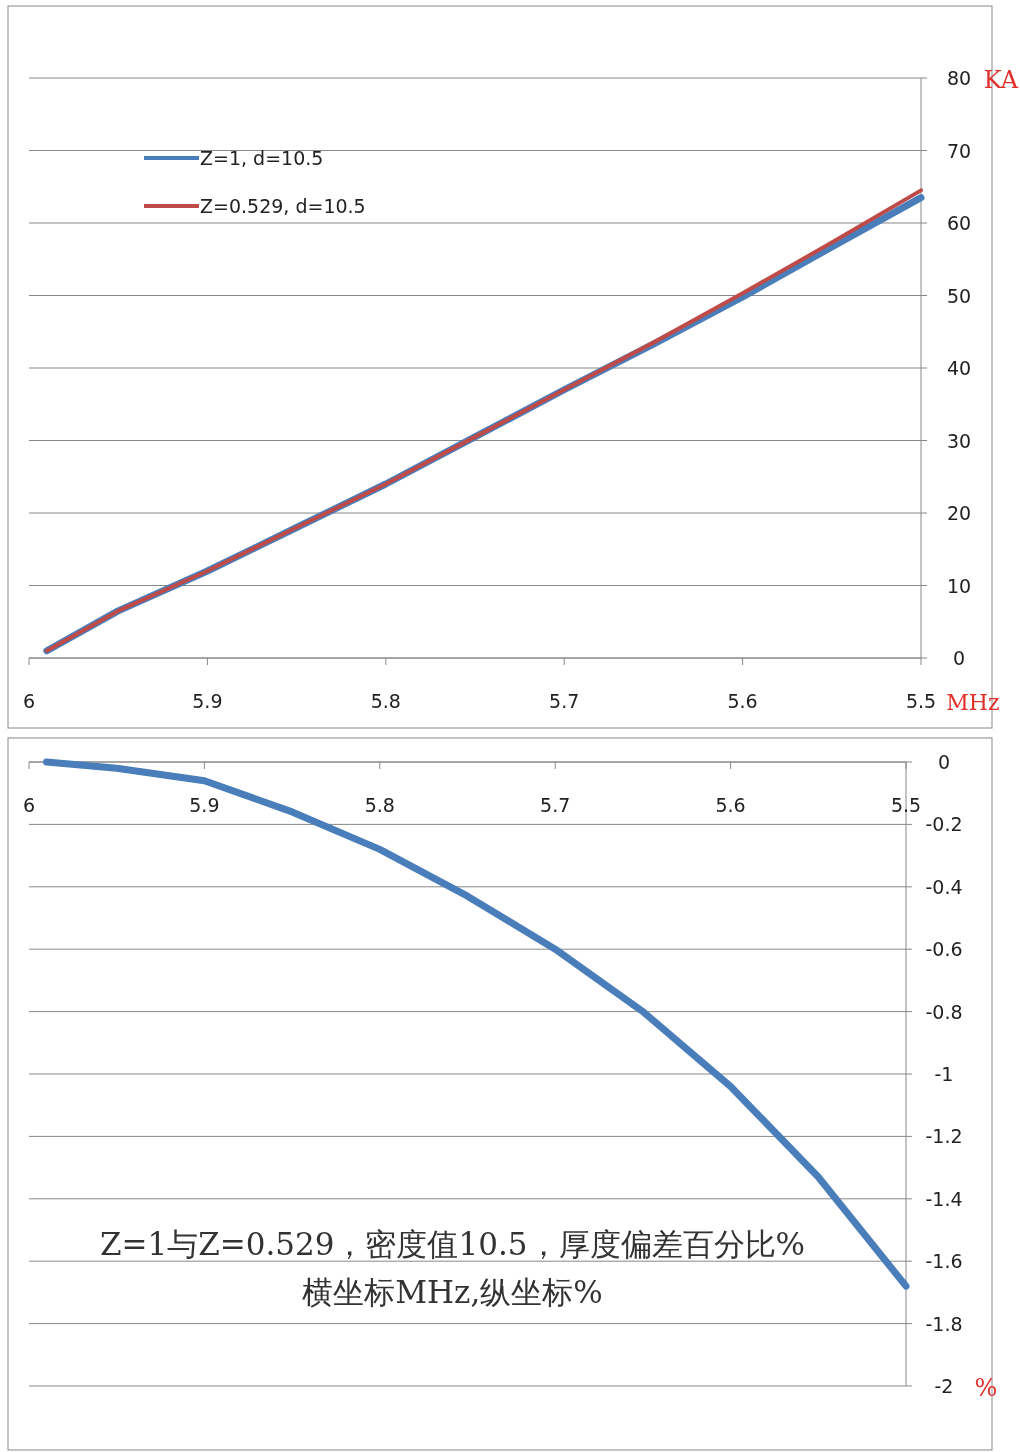 The width and height of the screenshot is (1020, 1452). I want to click on y-tick-label: -1.4, so click(944, 1198).